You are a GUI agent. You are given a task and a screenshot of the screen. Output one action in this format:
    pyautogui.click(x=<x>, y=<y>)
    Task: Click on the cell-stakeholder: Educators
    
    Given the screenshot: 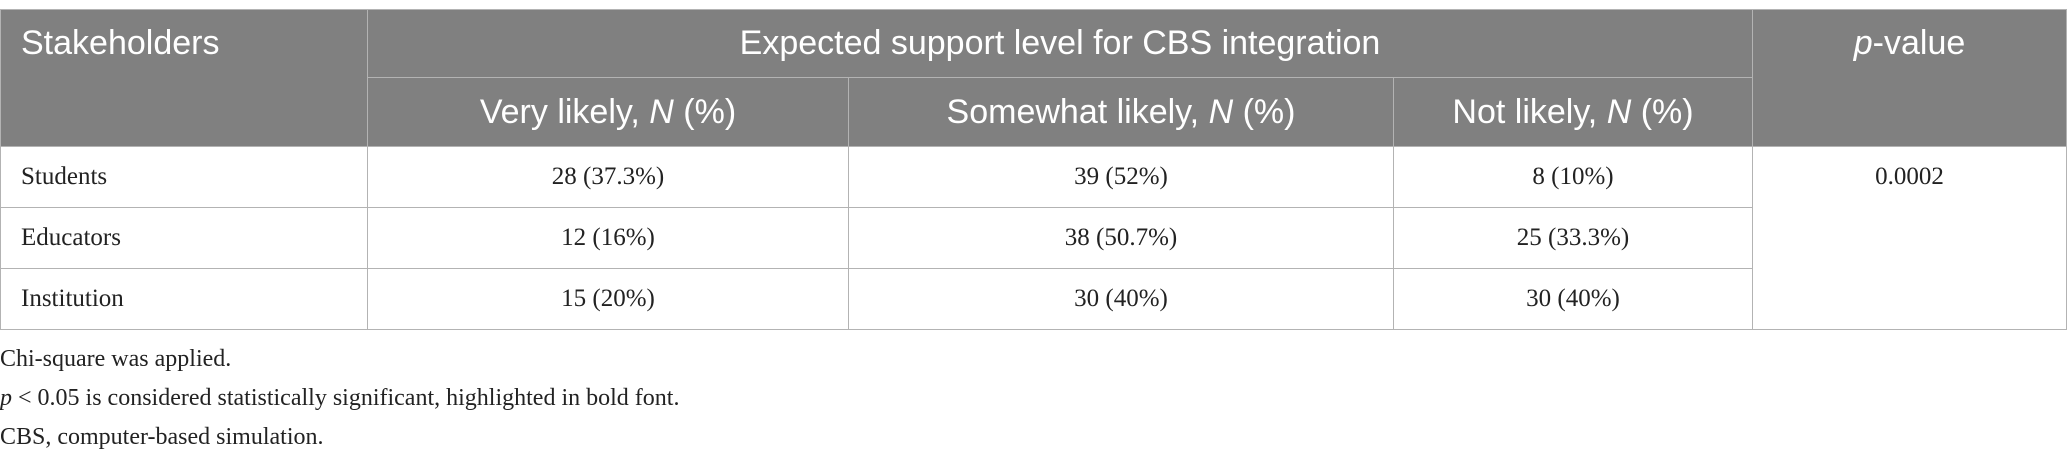 What is the action you would take?
    pyautogui.click(x=184, y=238)
    